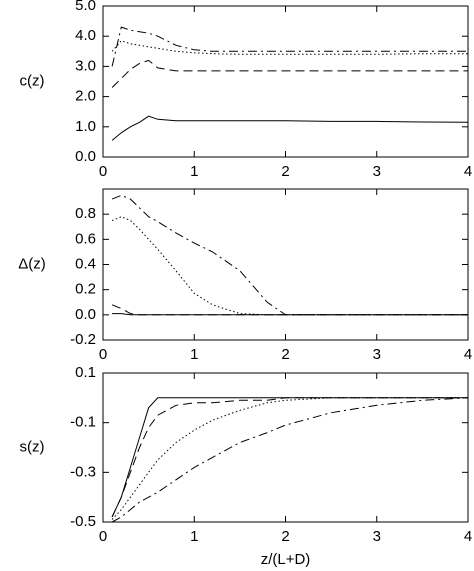 Image resolution: width=474 pixels, height=571 pixels. Describe the element at coordinates (85, 263) in the screenshot. I see `y-tick-label: 0.4` at that location.